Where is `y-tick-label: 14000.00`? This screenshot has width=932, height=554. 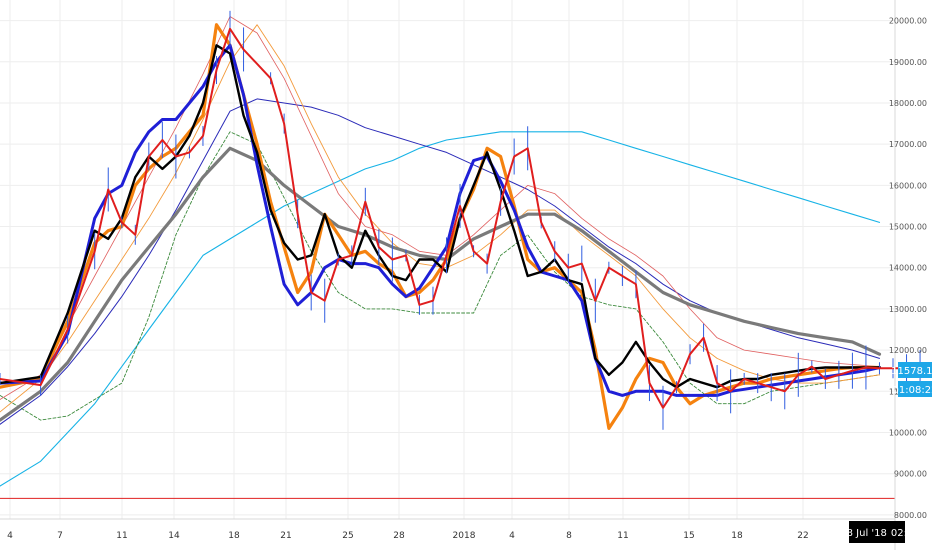
y-tick-label: 14000.00 is located at coordinates (908, 268).